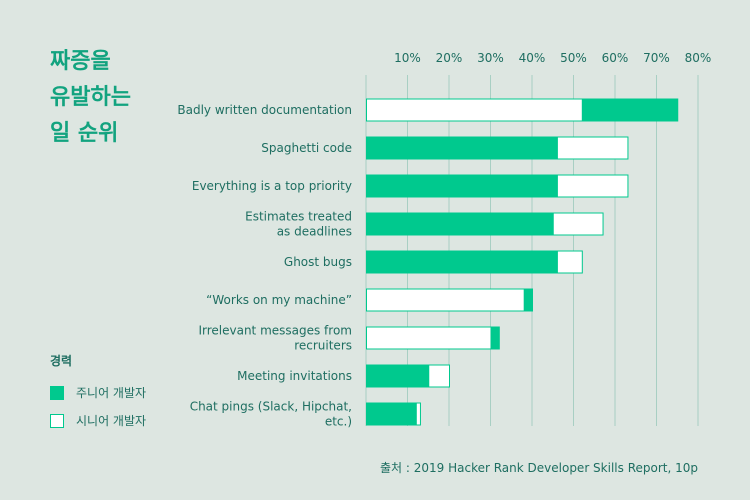  Describe the element at coordinates (57, 392) in the screenshot. I see `legend-swatch-junior` at that location.